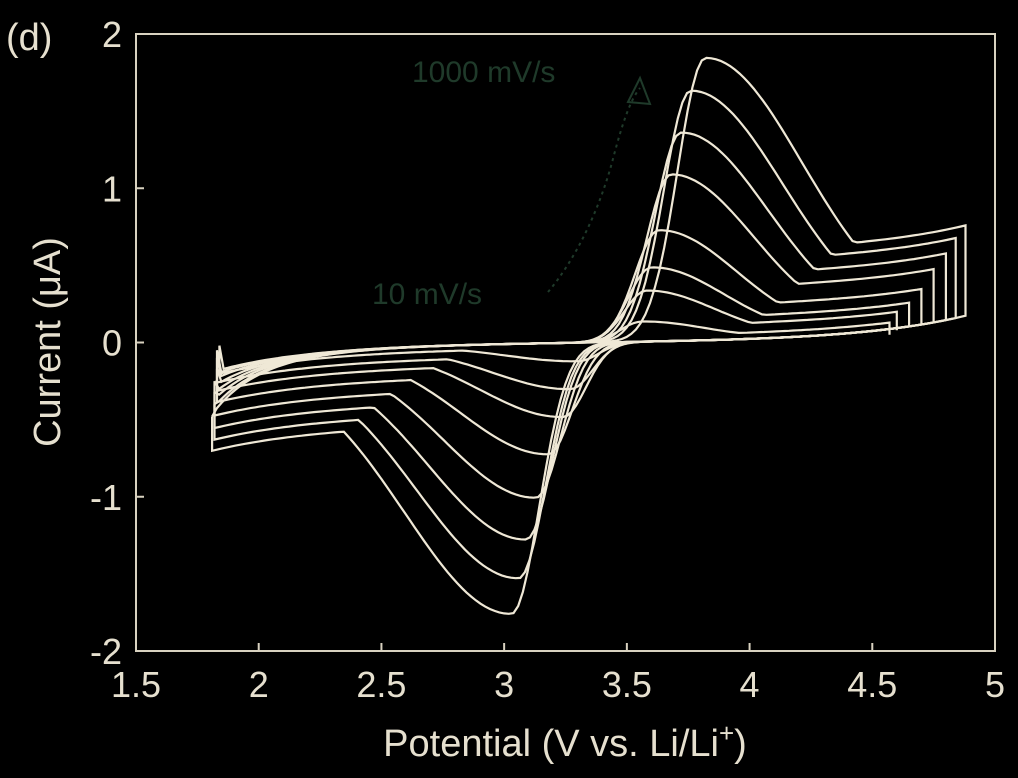  Describe the element at coordinates (483, 72) in the screenshot. I see `annotation-fast-scan: 1000 mV/s` at that location.